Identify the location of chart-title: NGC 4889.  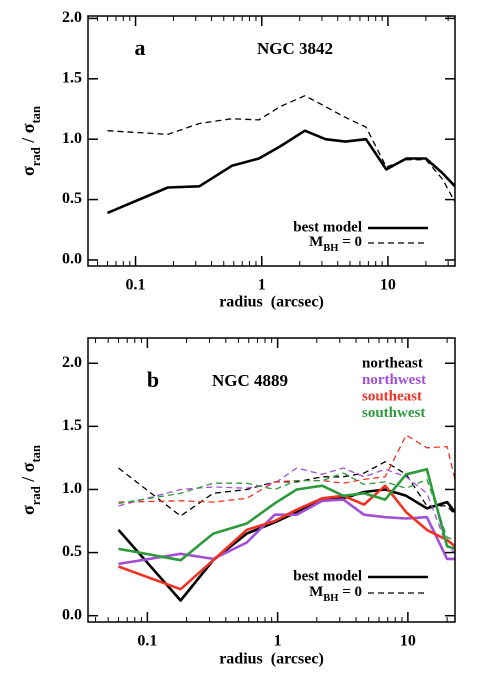
(250, 380).